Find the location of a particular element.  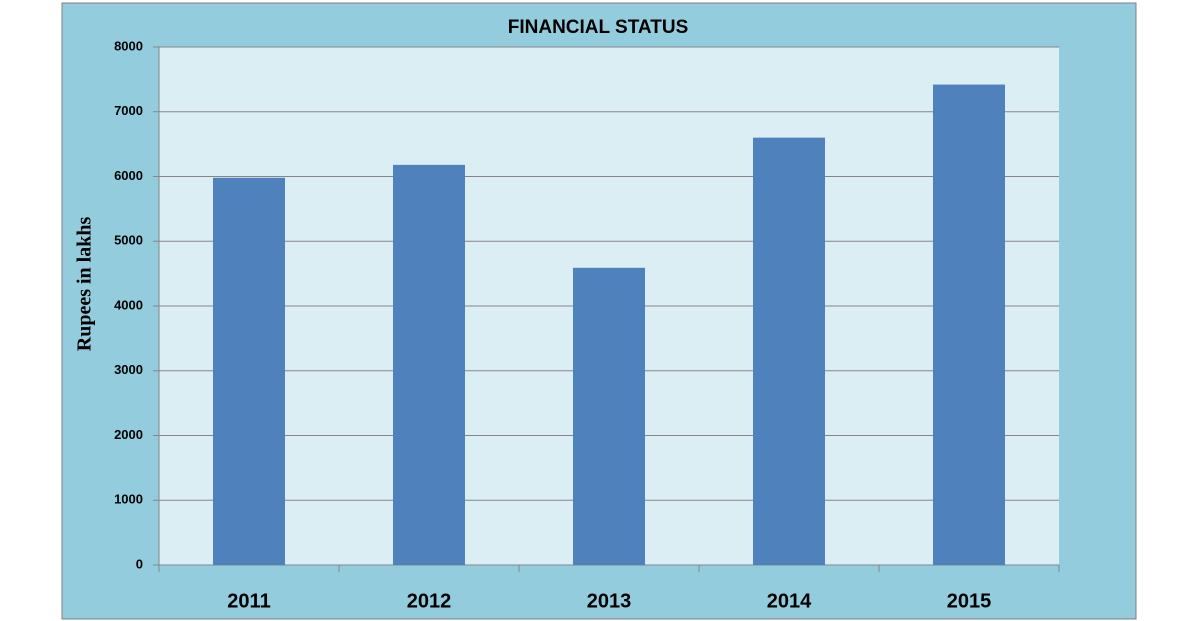

x-tick-label: 2014 is located at coordinates (789, 601).